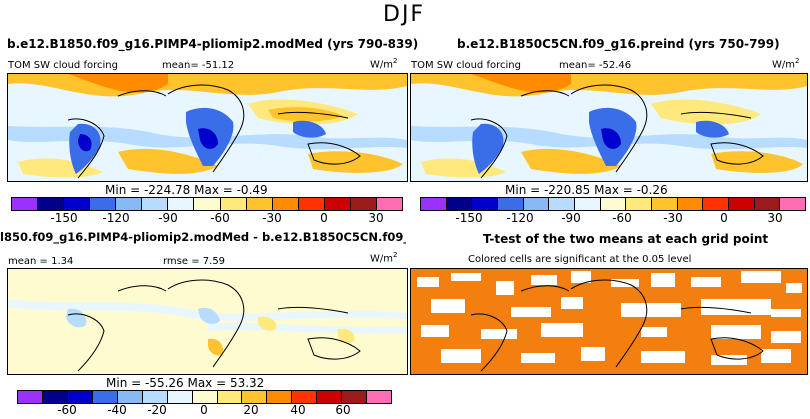  Describe the element at coordinates (117, 410) in the screenshot. I see `tick-label: -40` at that location.